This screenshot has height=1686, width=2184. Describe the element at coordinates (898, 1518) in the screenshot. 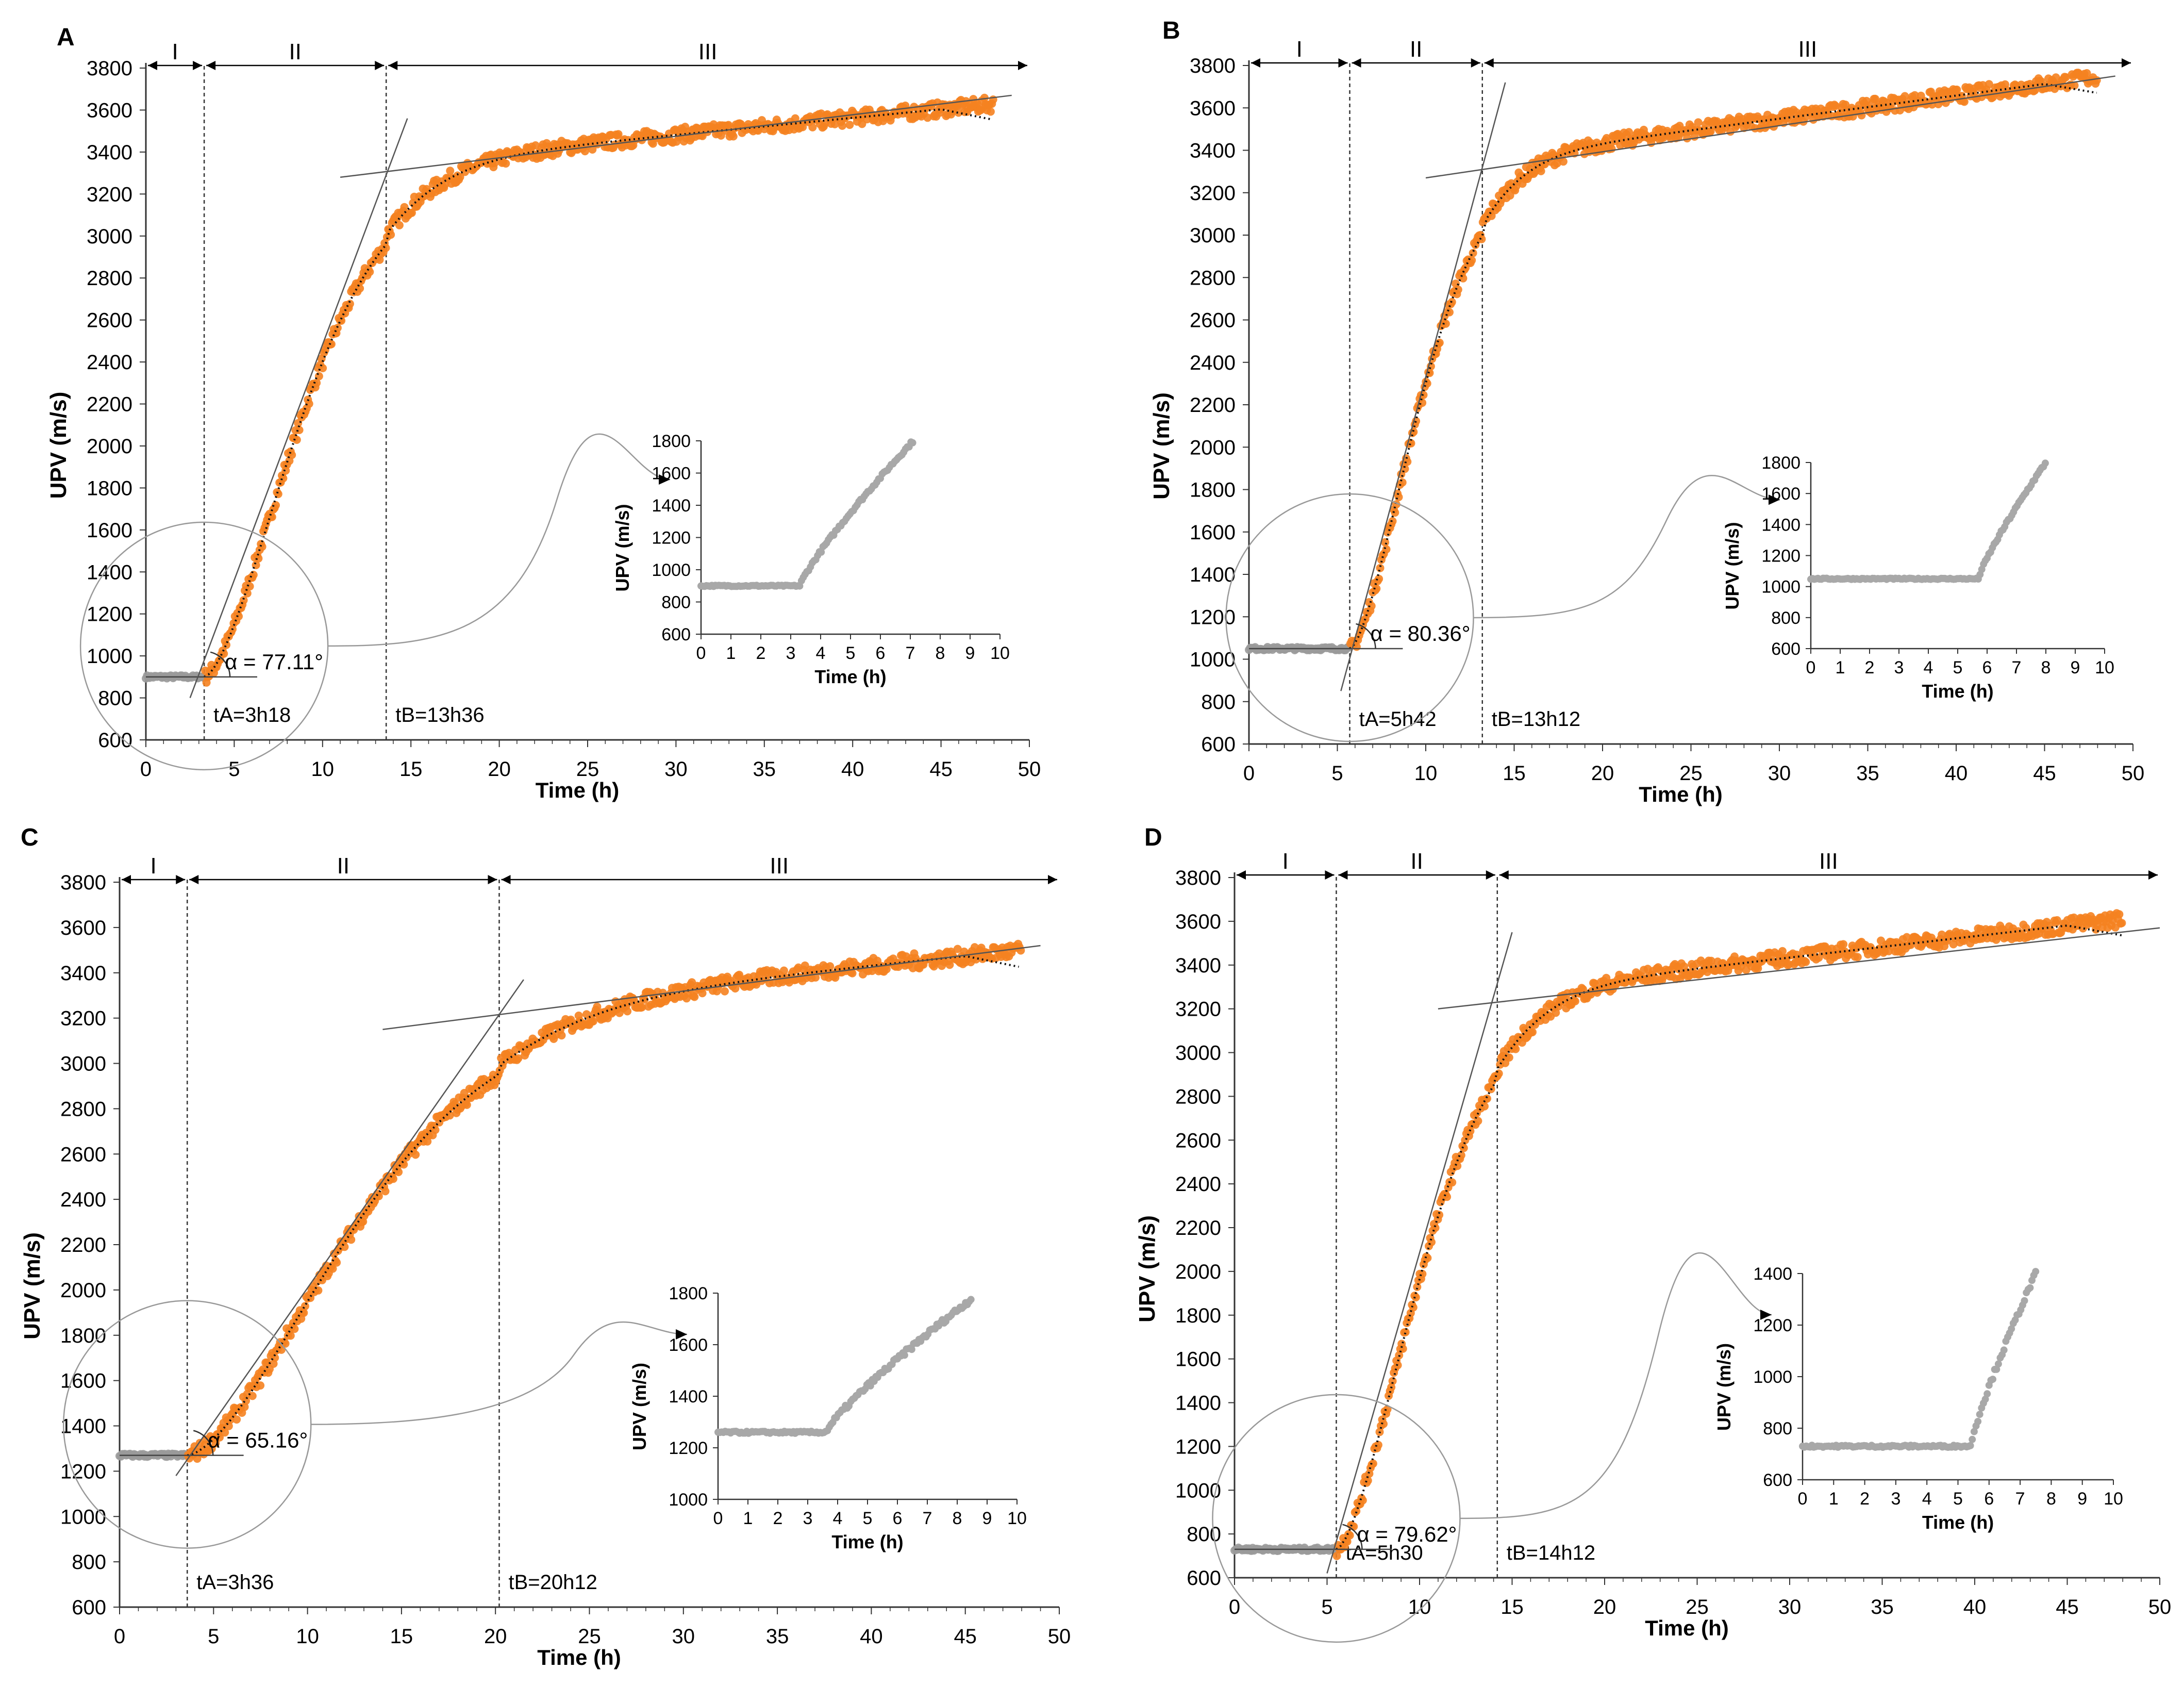

I see `inset-x-tick-label: 6` at that location.